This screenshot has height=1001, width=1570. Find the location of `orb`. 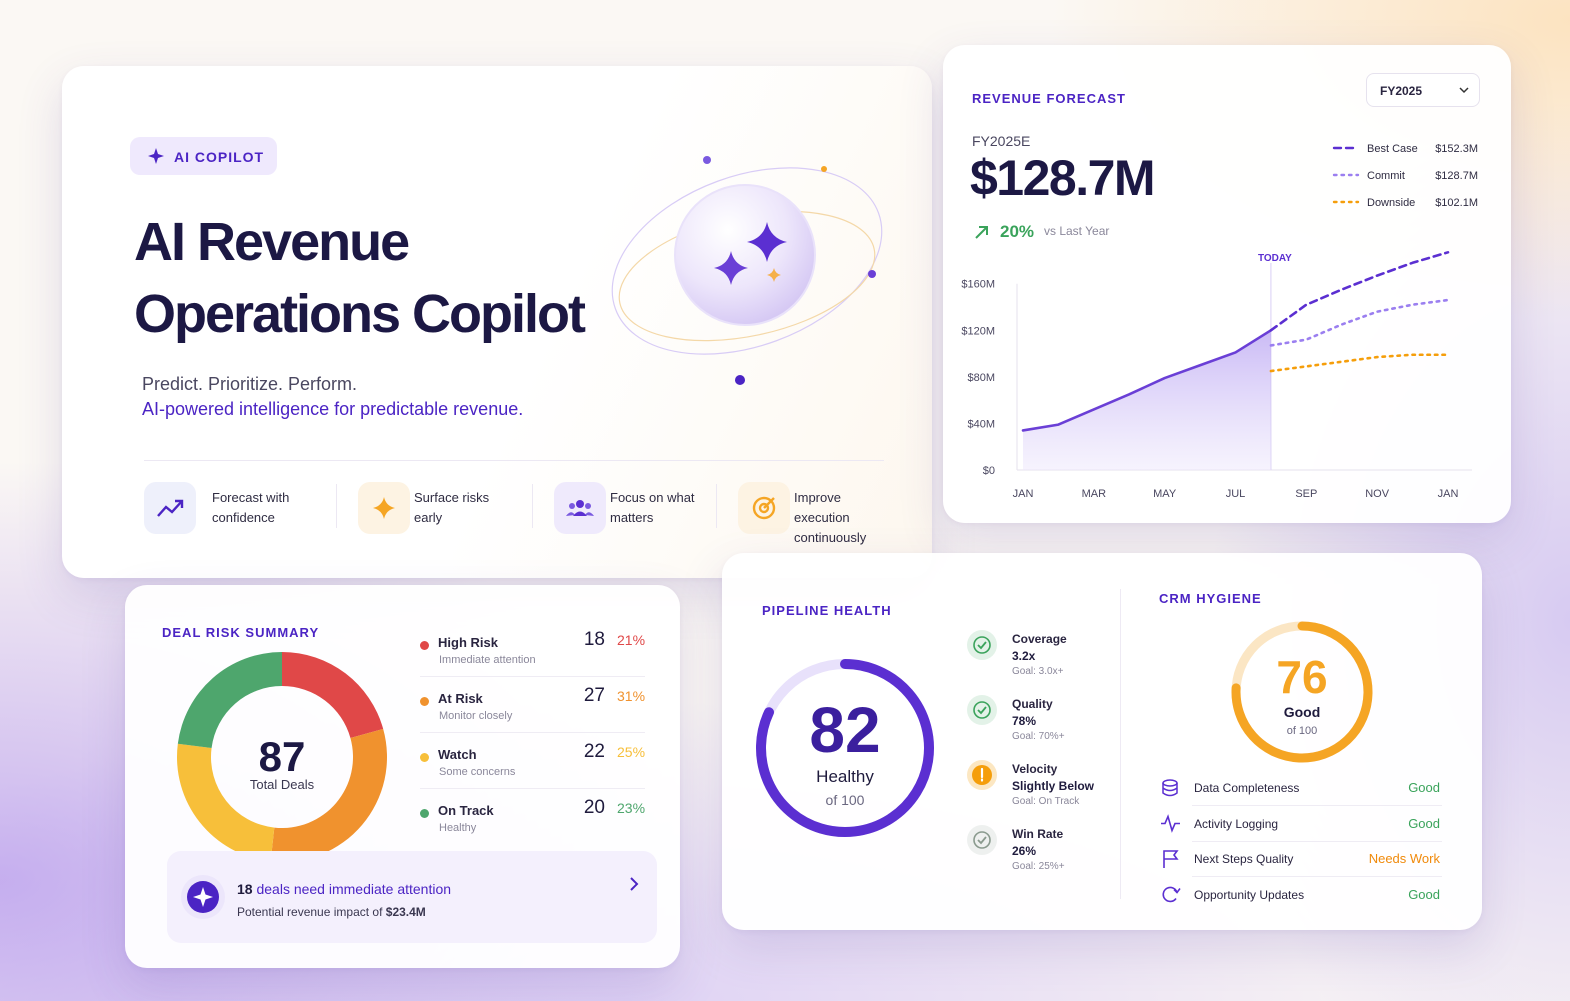

orb is located at coordinates (745, 255).